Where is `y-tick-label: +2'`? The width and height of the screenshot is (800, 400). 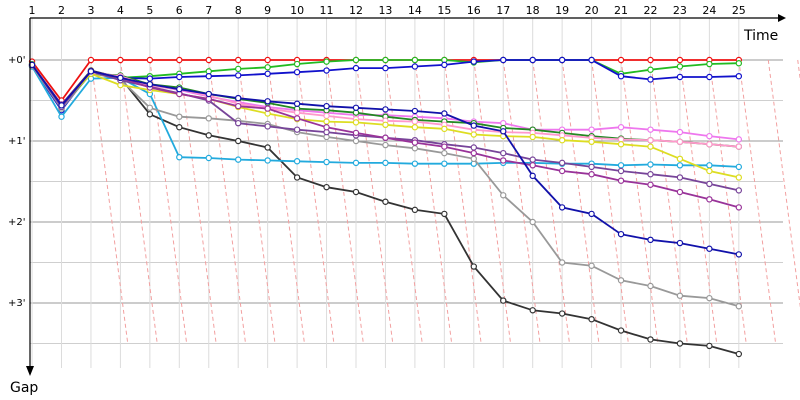
y-tick-label: +2' is located at coordinates (17, 222).